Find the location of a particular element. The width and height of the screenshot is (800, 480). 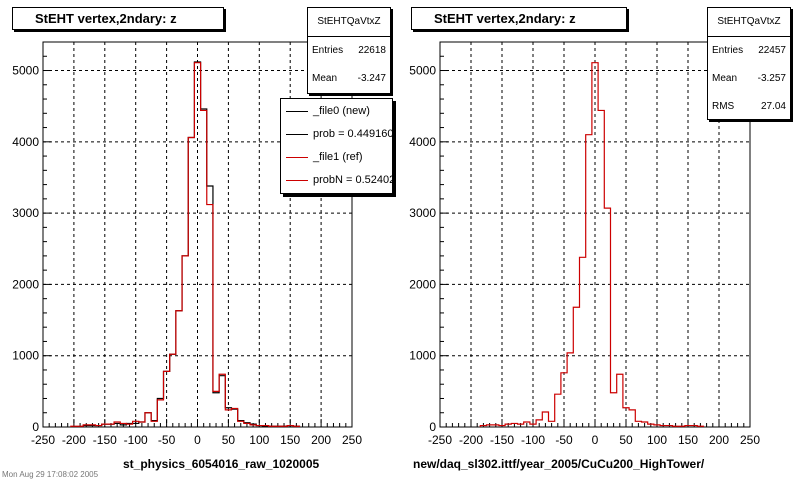

right-y-tick-label: 4000 is located at coordinates (422, 142).